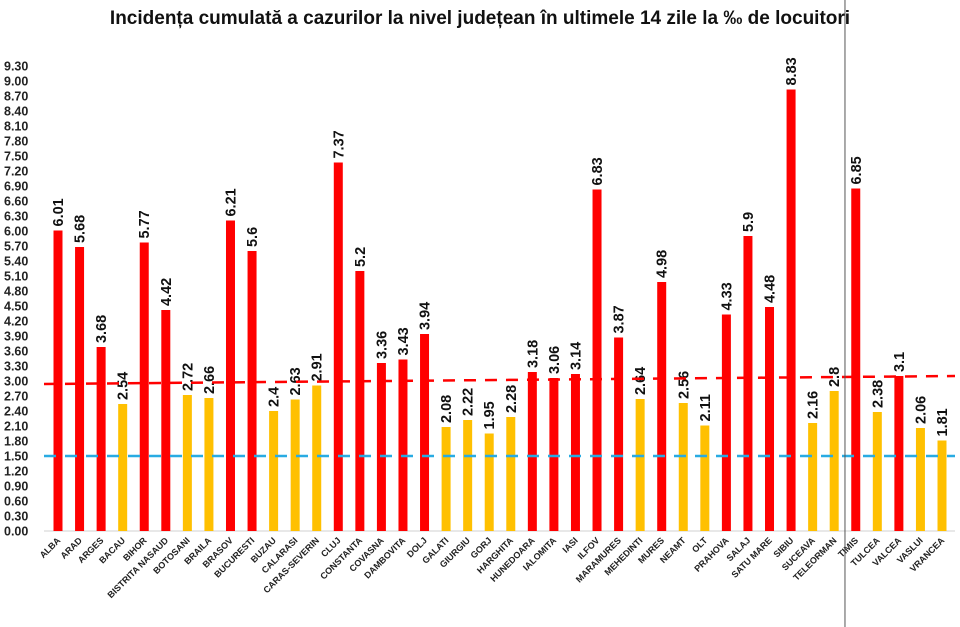 The width and height of the screenshot is (960, 627). I want to click on y-tick-label: 0.00, so click(16, 532).